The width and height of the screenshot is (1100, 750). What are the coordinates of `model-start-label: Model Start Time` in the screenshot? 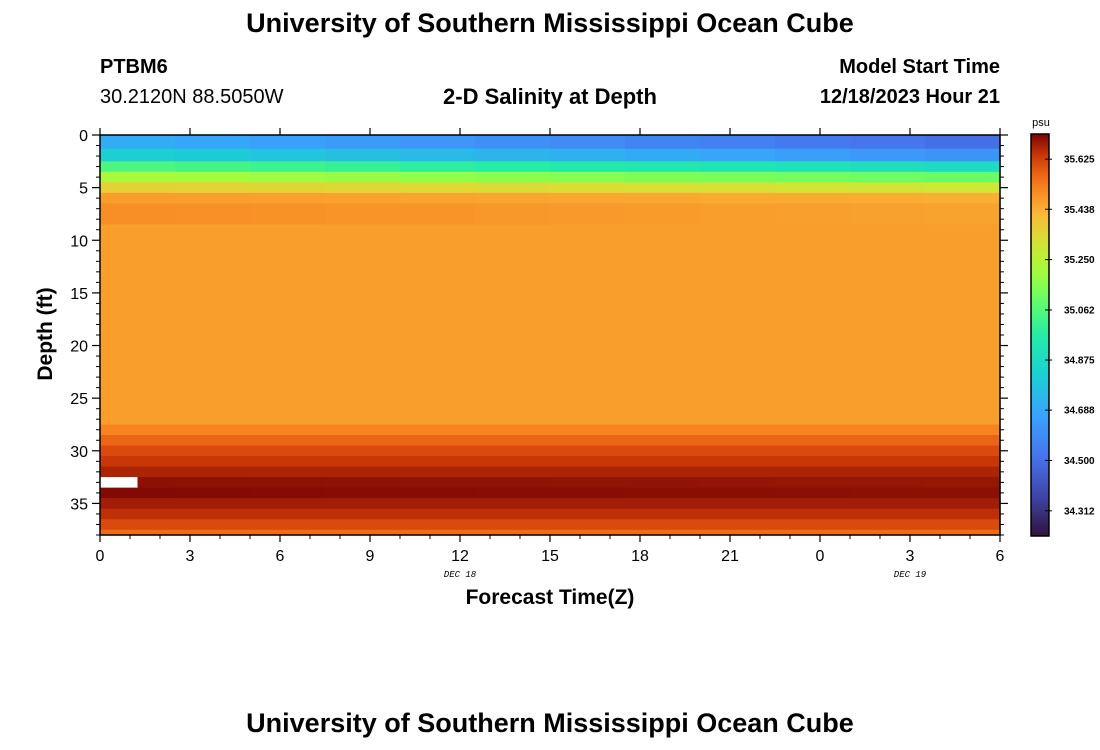 It's located at (919, 67).